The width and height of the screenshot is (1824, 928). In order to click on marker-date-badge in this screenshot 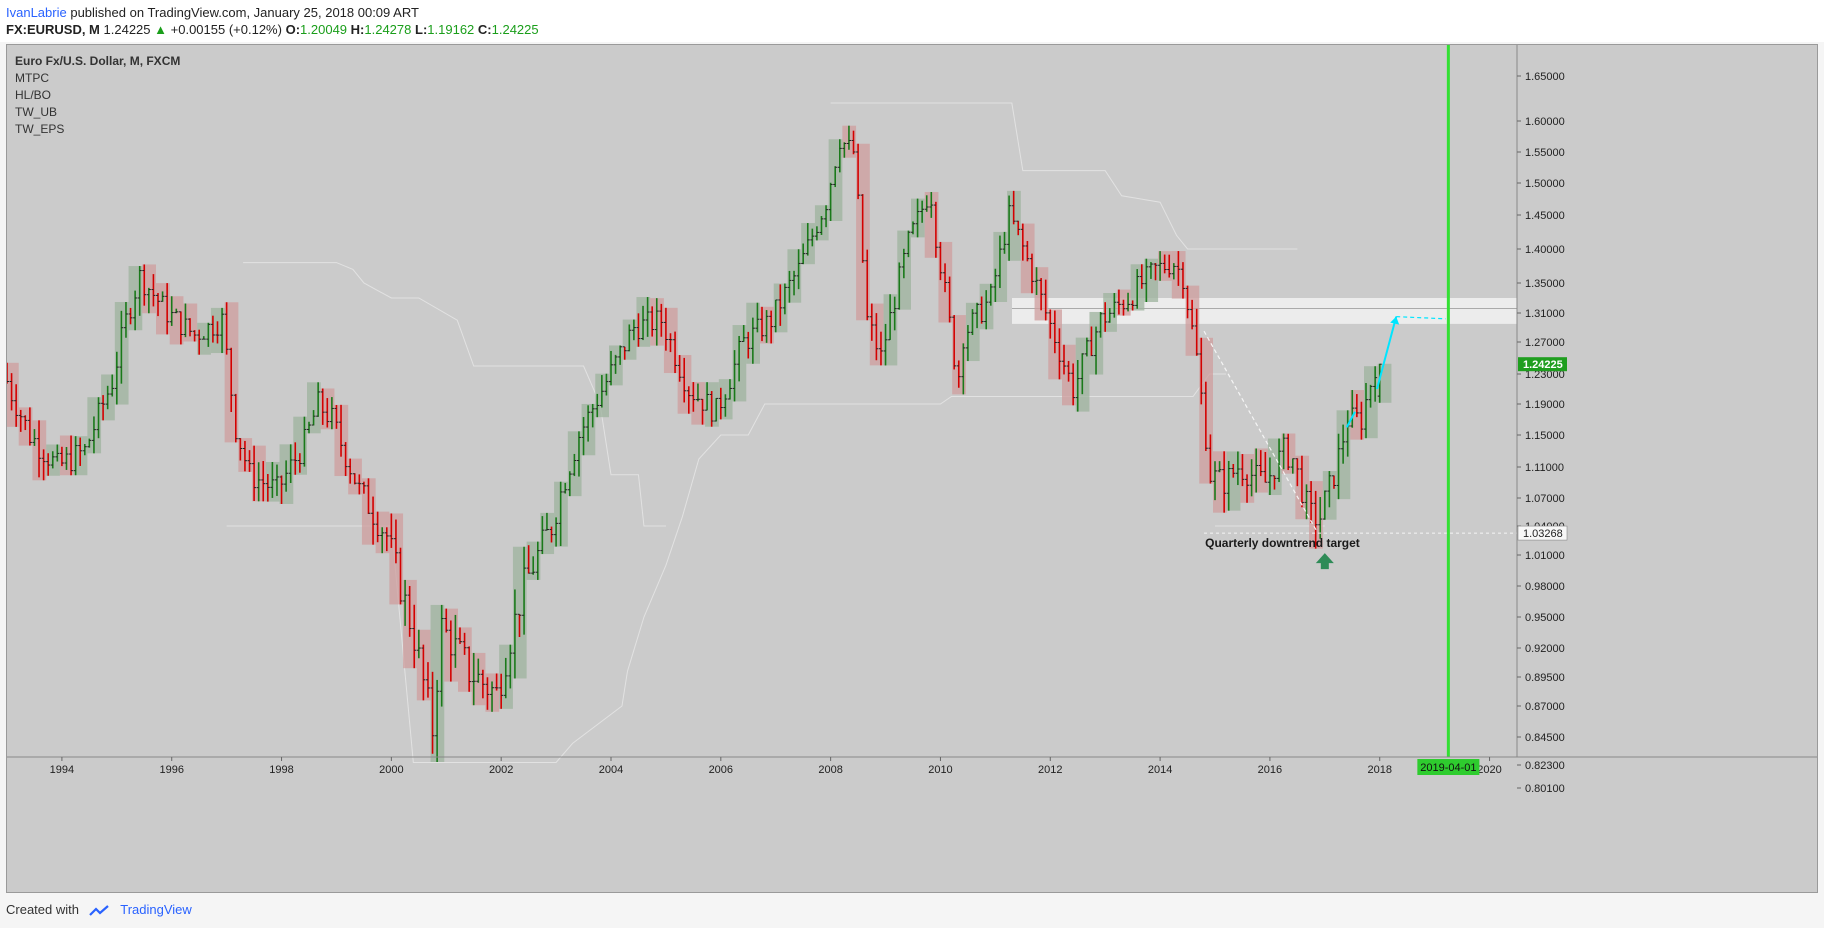, I will do `click(1448, 767)`.